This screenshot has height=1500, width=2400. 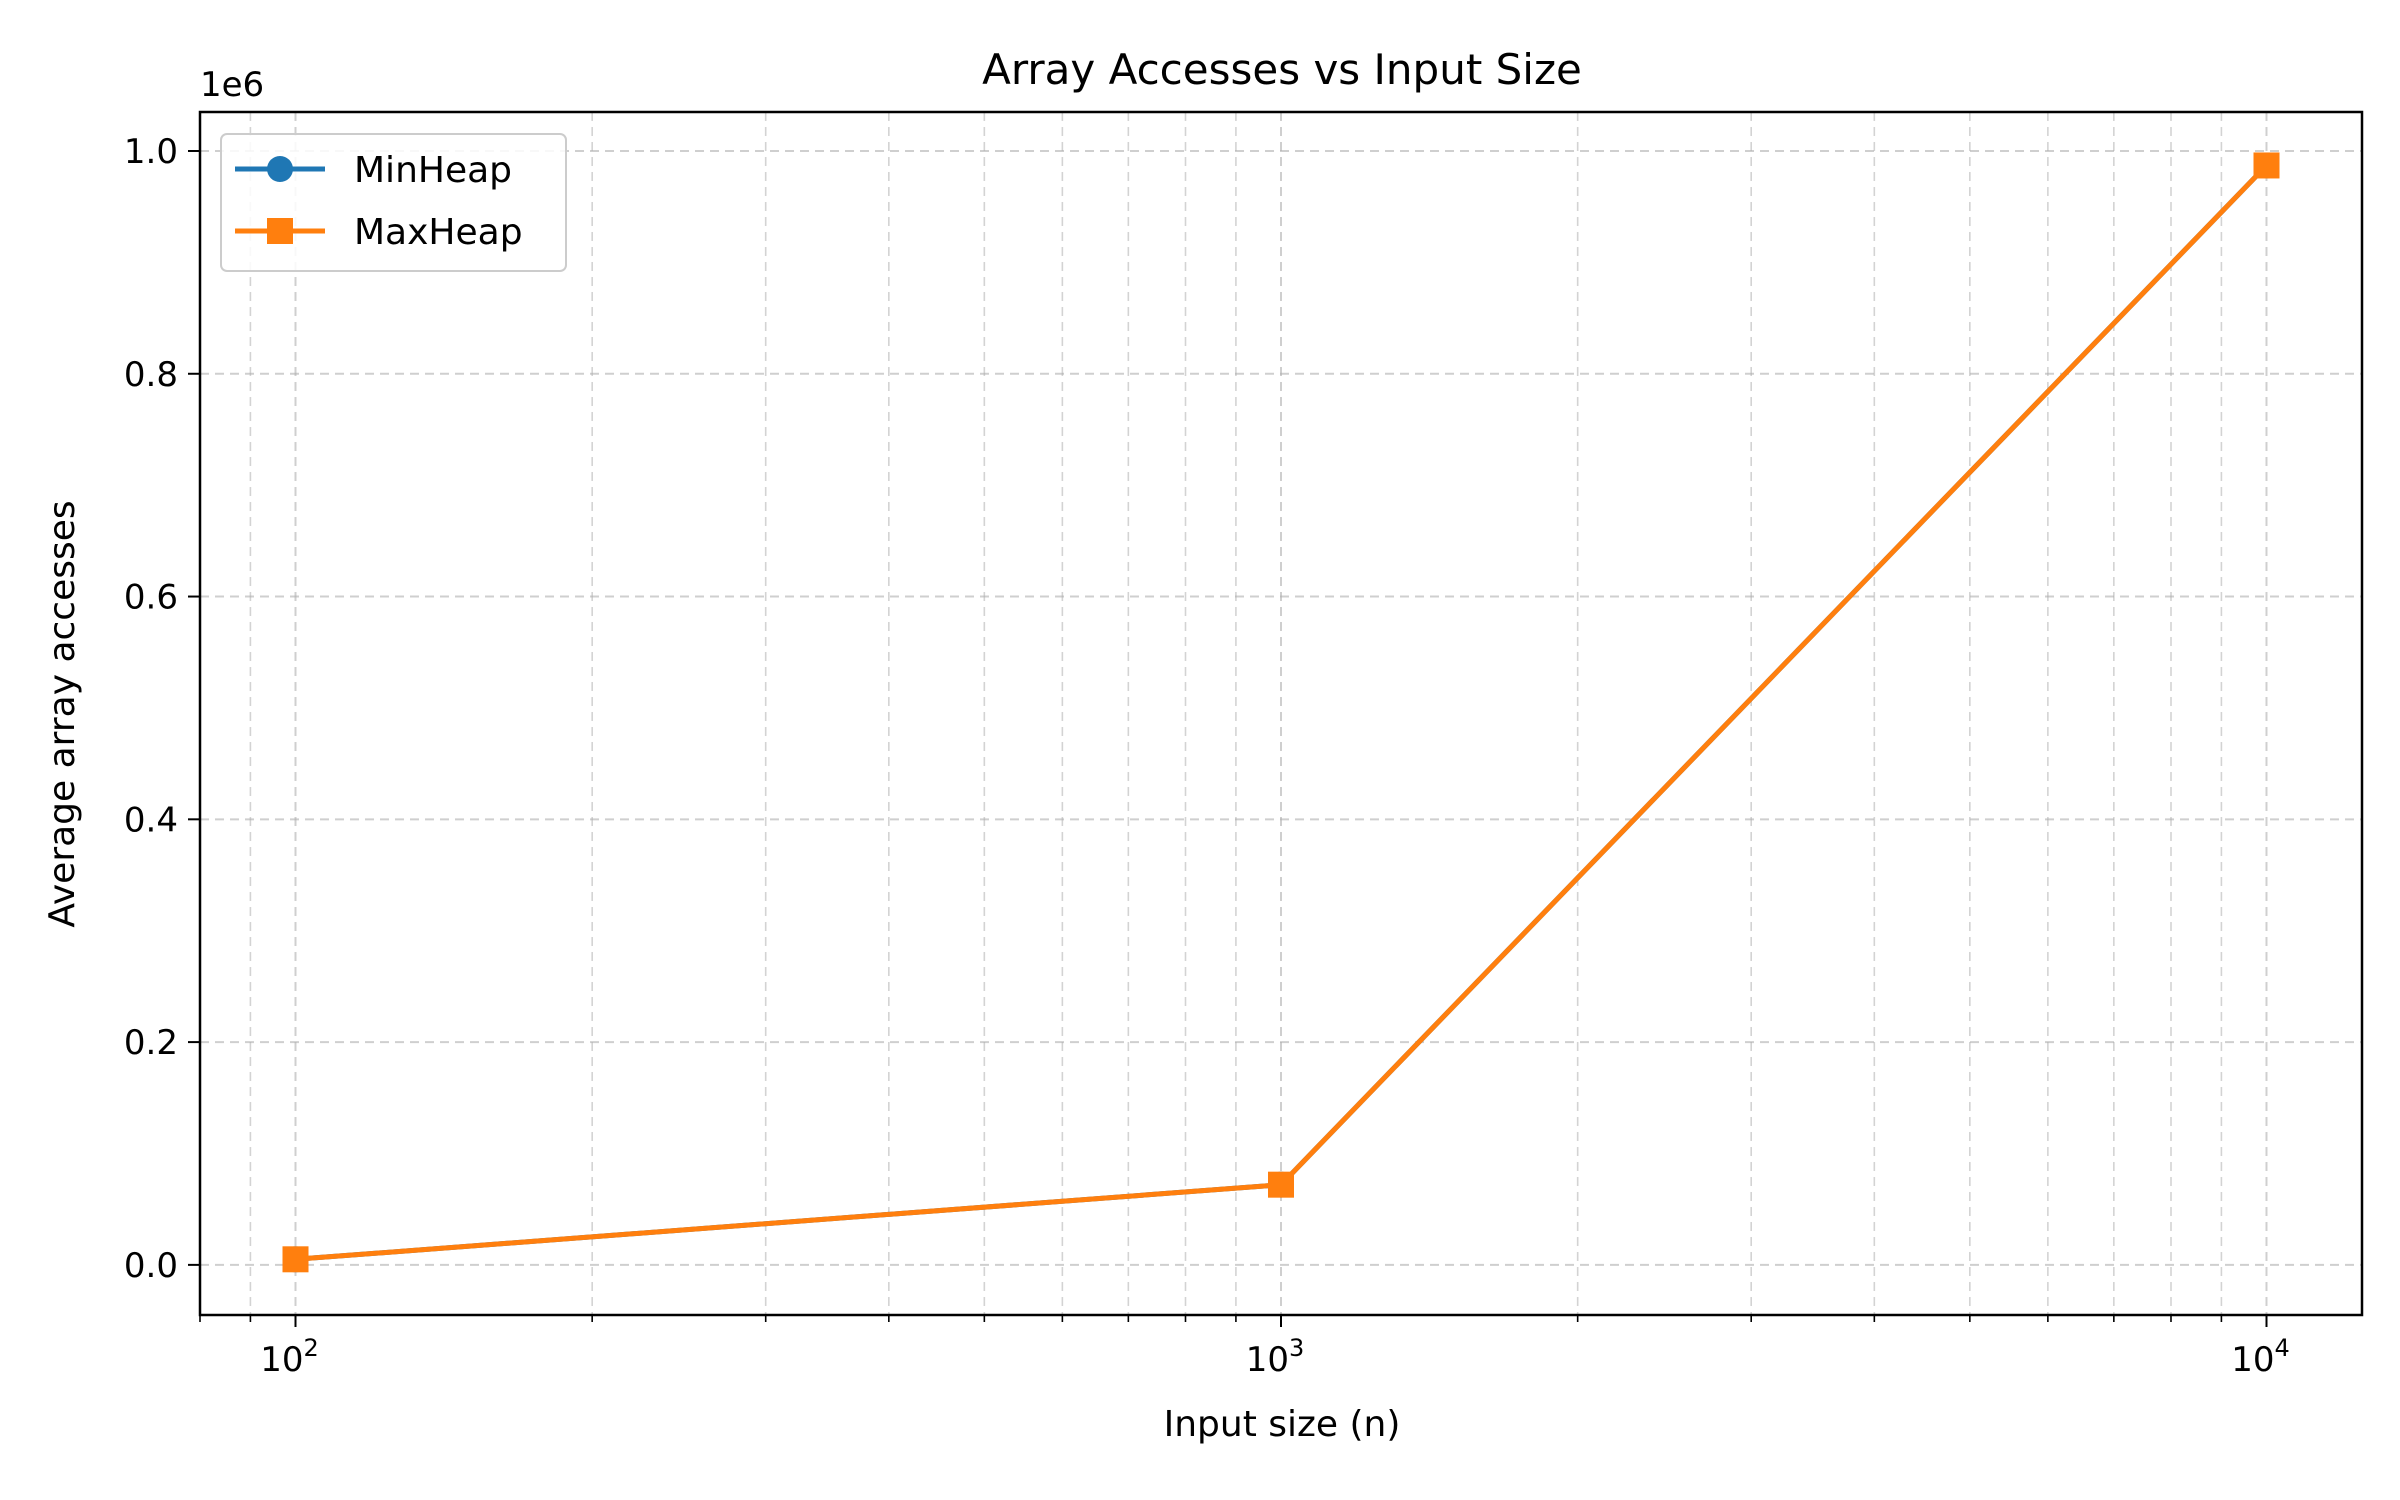 I want to click on x-tick-label: 10⁴, so click(x=2260, y=1357).